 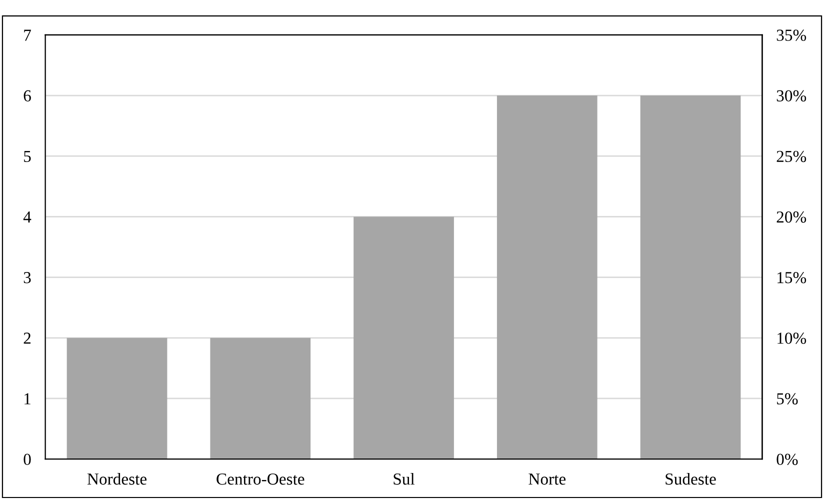 I want to click on y2-tick-label: 25%, so click(x=791, y=156).